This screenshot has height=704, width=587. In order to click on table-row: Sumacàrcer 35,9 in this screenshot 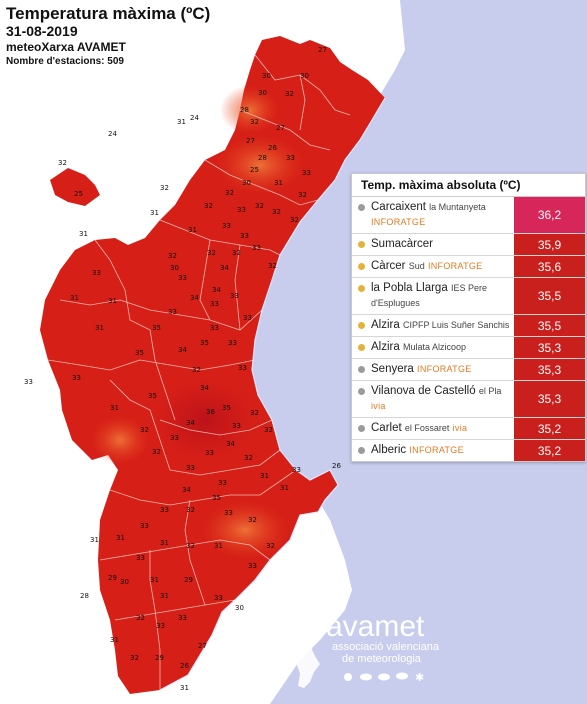, I will do `click(468, 245)`.